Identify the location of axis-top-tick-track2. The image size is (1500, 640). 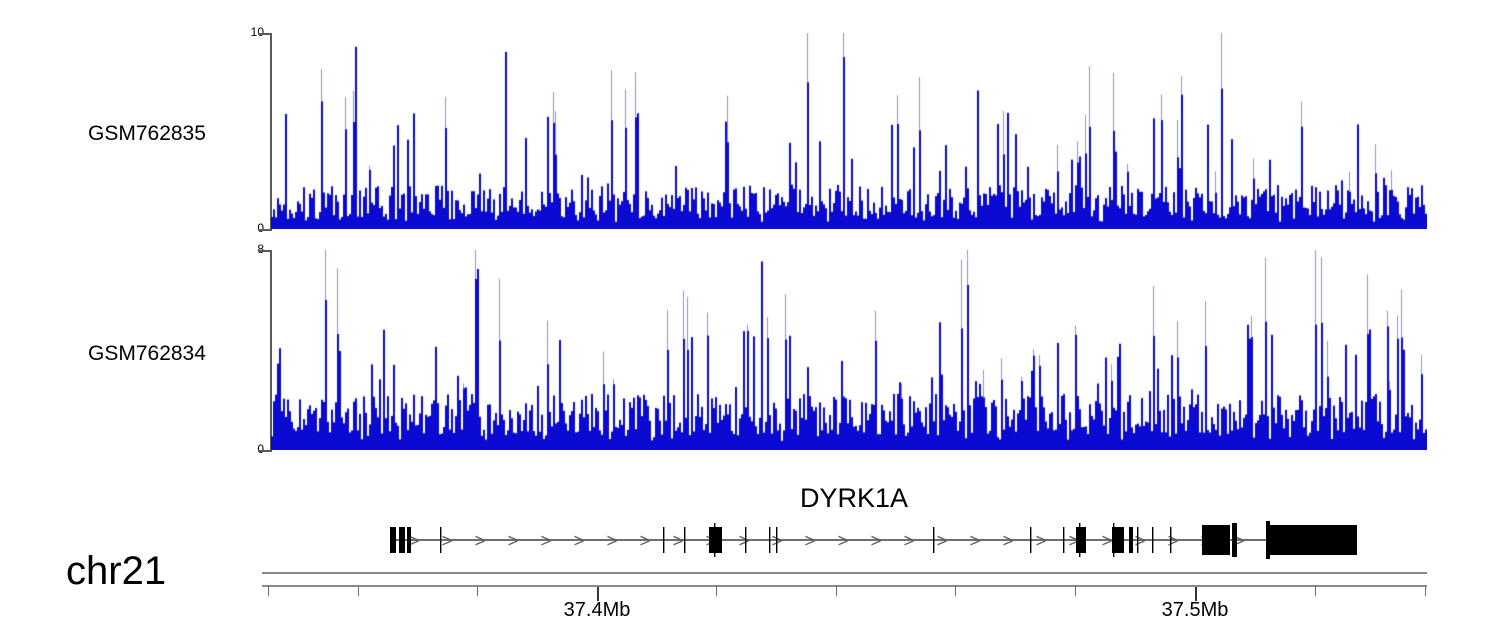
(264, 251).